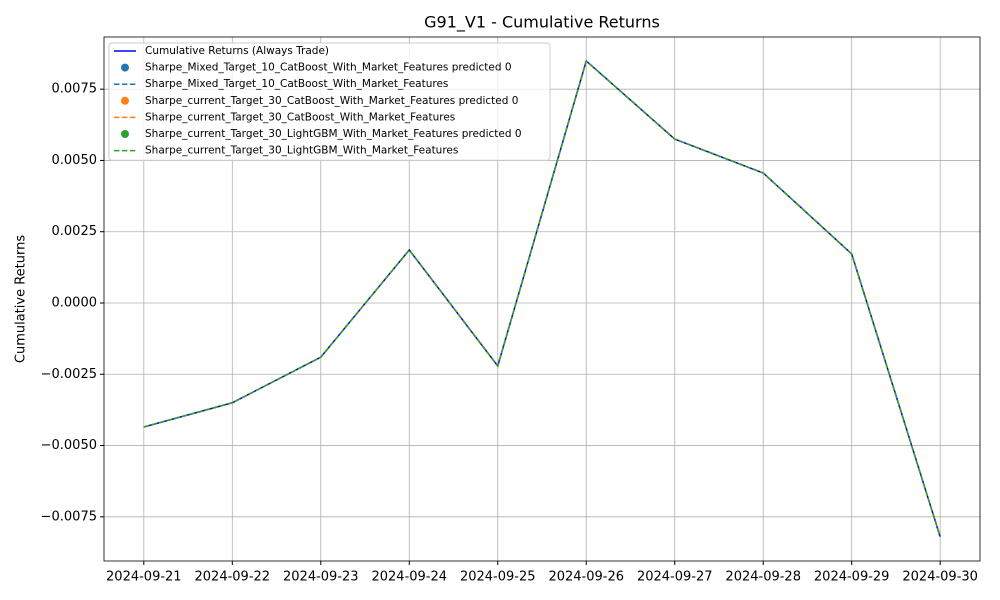  I want to click on y-axis-label: Cumulative Returns, so click(21, 299).